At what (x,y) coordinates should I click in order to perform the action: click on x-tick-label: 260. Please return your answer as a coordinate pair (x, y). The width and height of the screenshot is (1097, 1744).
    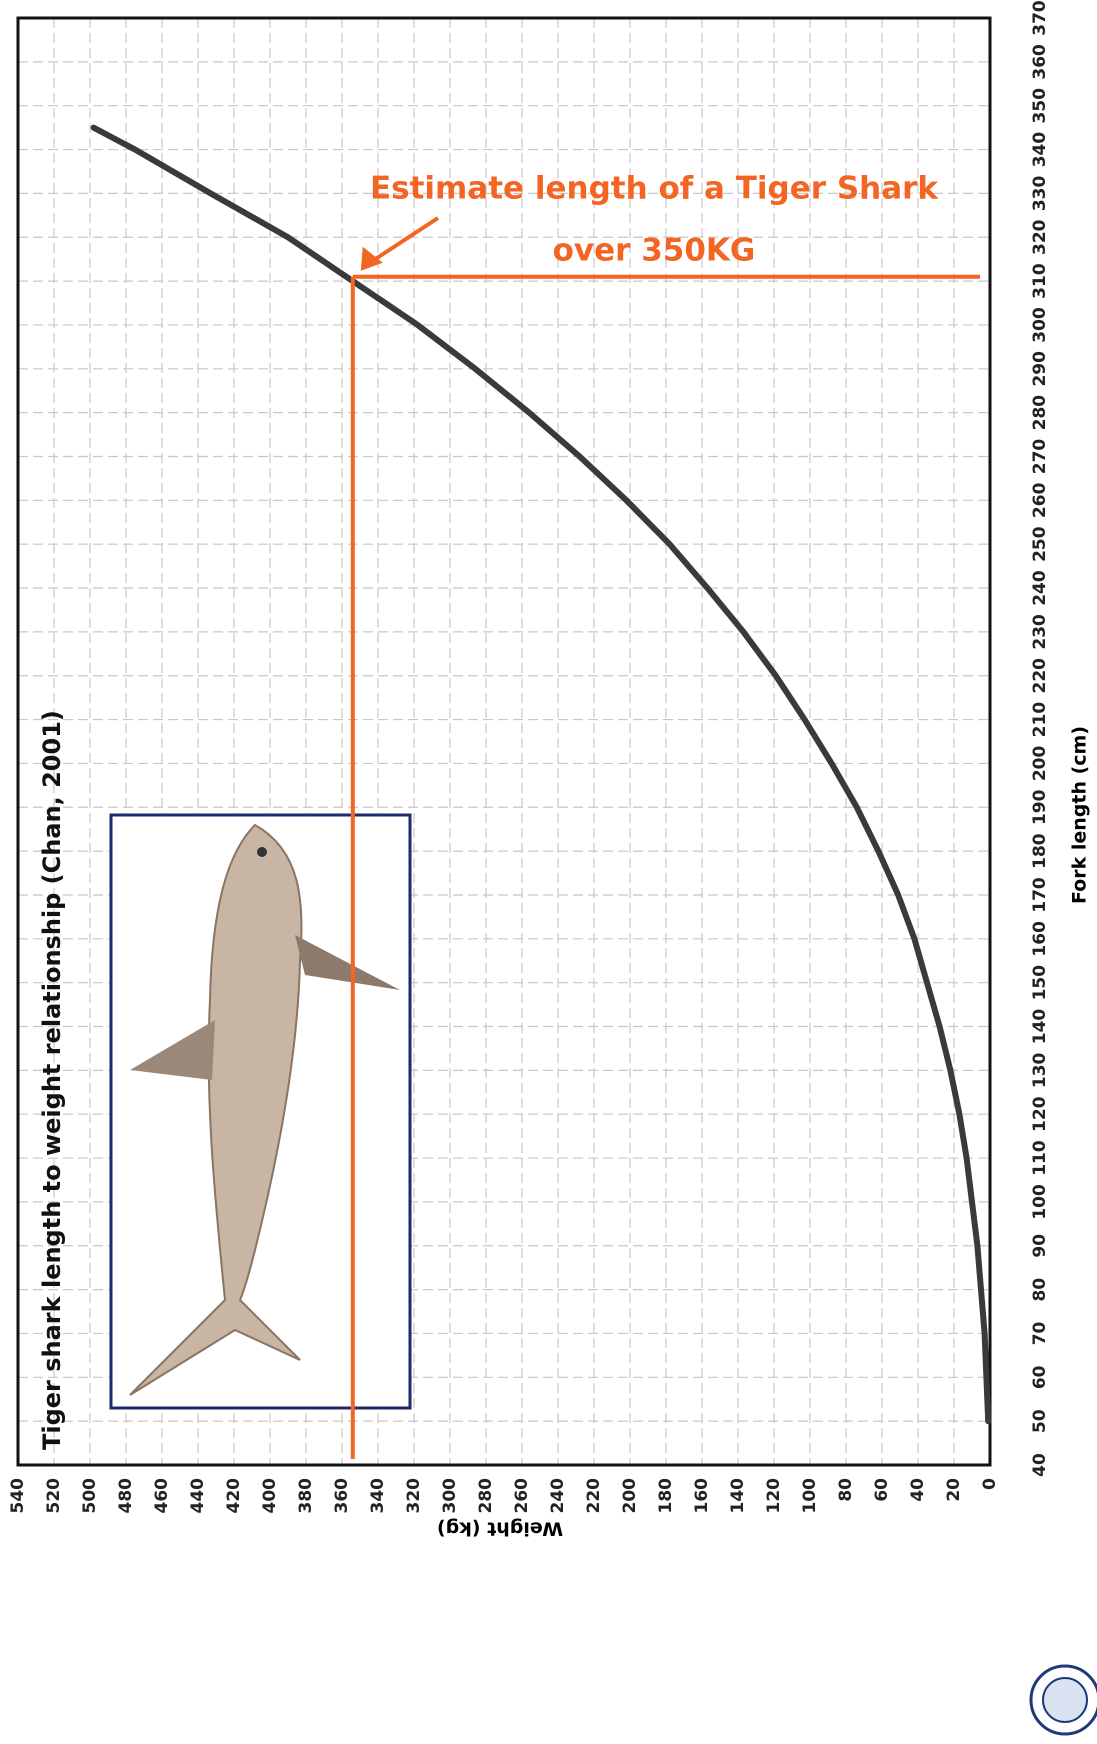
    Looking at the image, I should click on (1040, 500).